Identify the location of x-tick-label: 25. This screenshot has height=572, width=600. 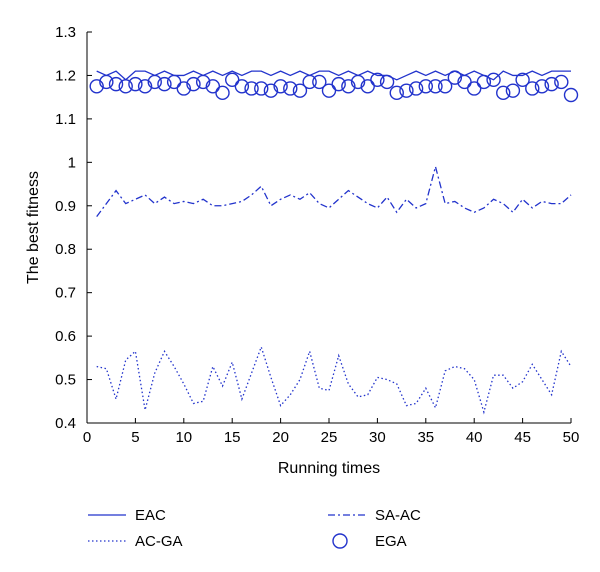
(329, 437).